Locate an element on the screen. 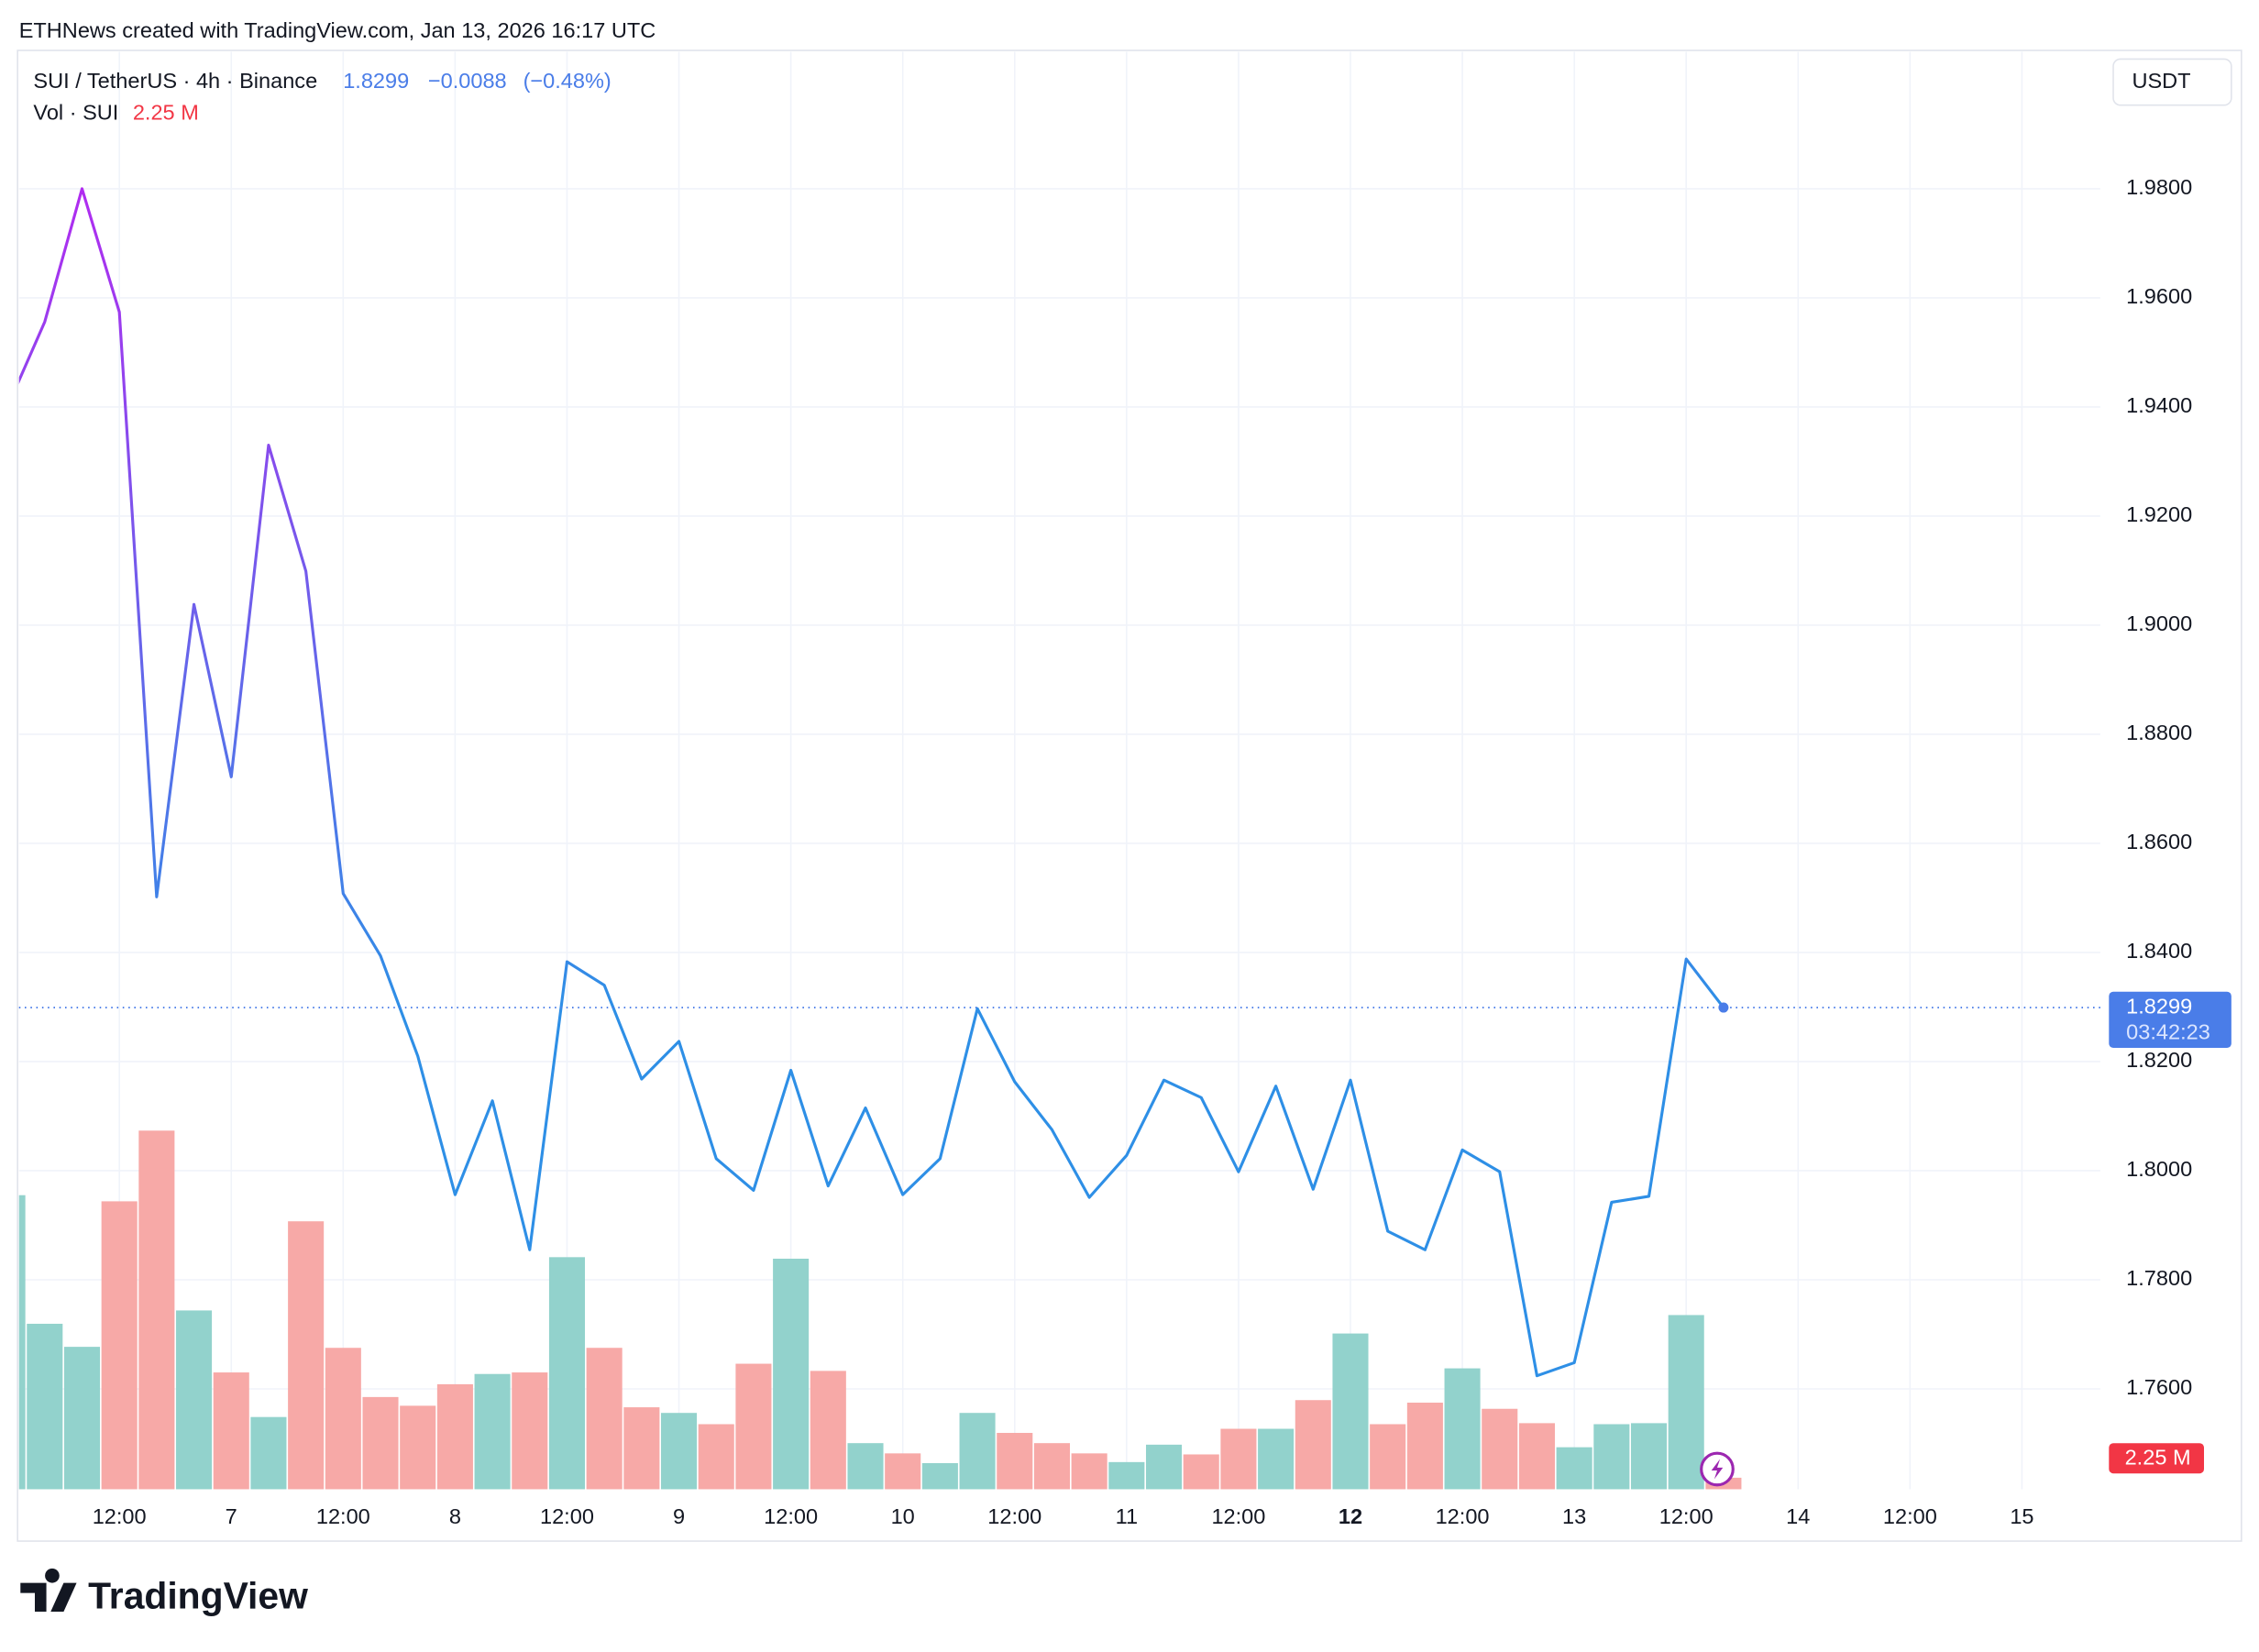 The height and width of the screenshot is (1652, 2259). x-tick-label: 10 is located at coordinates (903, 1516).